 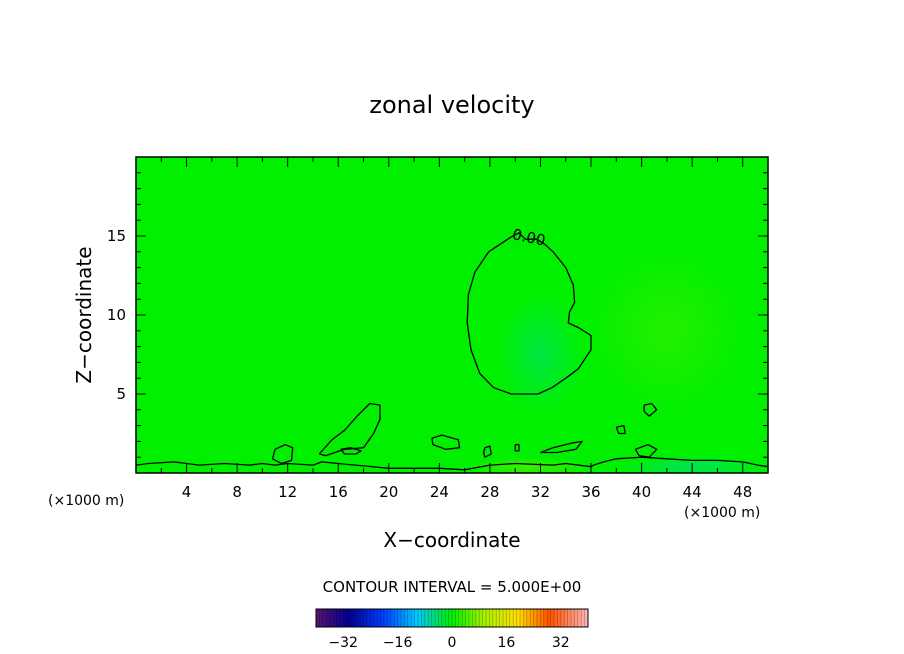 What do you see at coordinates (451, 105) in the screenshot?
I see `chart-title: zonal velocity` at bounding box center [451, 105].